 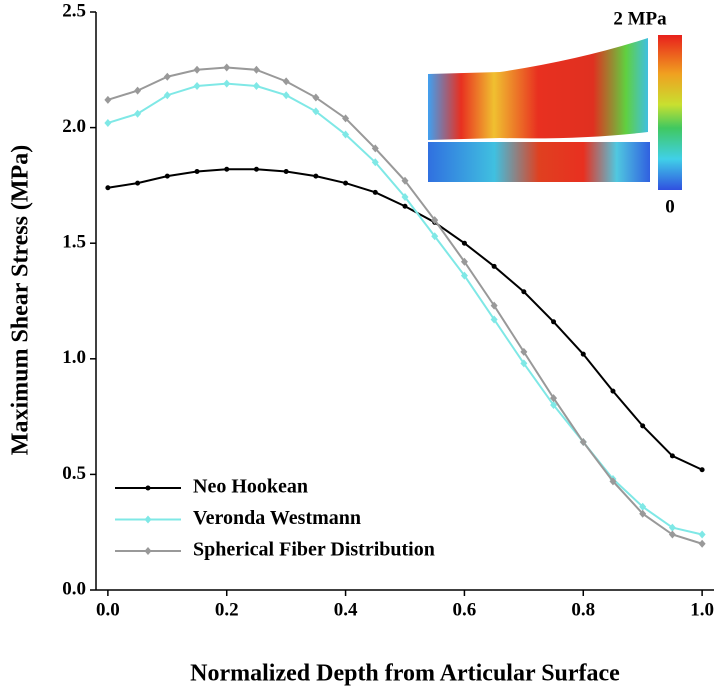 I want to click on inset-image: 2 MPa 0, so click(x=555, y=112).